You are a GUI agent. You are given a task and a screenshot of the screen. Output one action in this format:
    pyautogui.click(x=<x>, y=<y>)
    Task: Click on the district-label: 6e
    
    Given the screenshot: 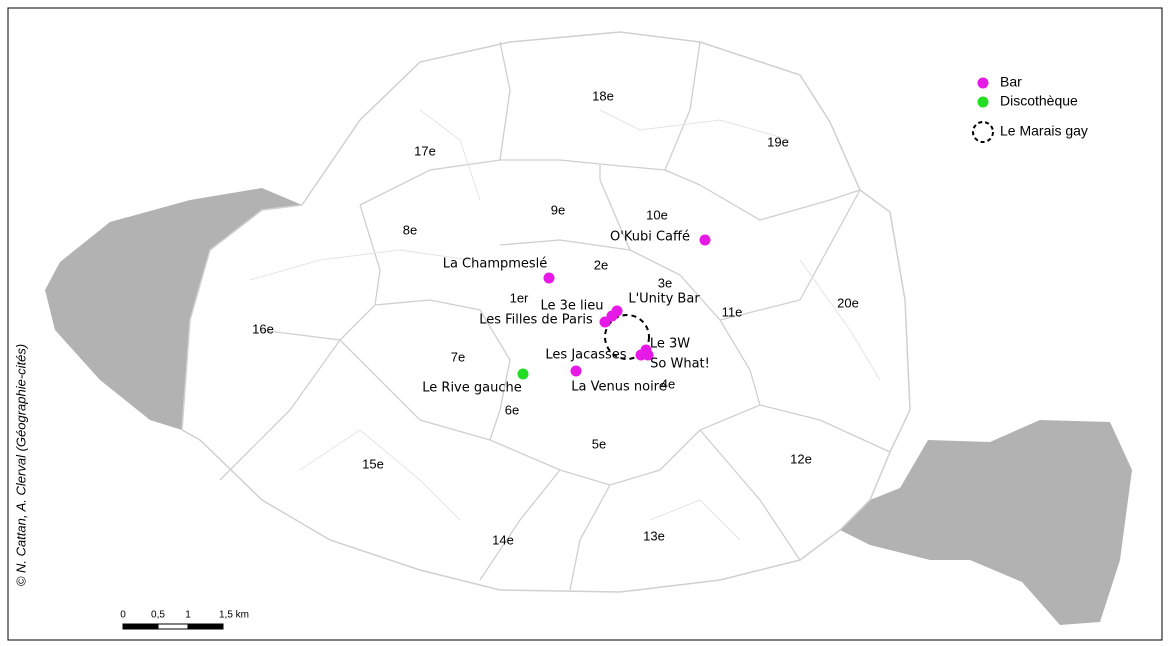 What is the action you would take?
    pyautogui.click(x=512, y=409)
    